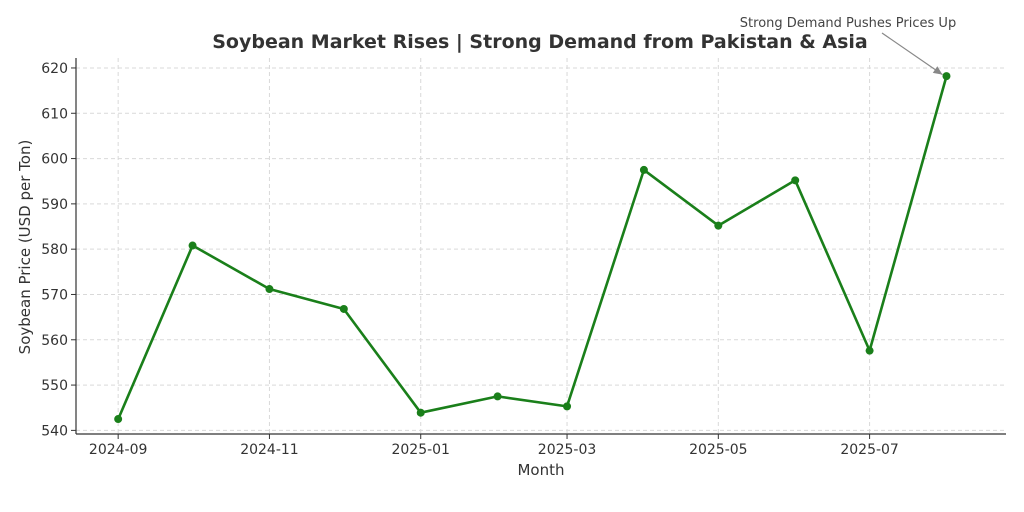 This screenshot has height=512, width=1024. I want to click on y-tick-label: 590, so click(54, 205).